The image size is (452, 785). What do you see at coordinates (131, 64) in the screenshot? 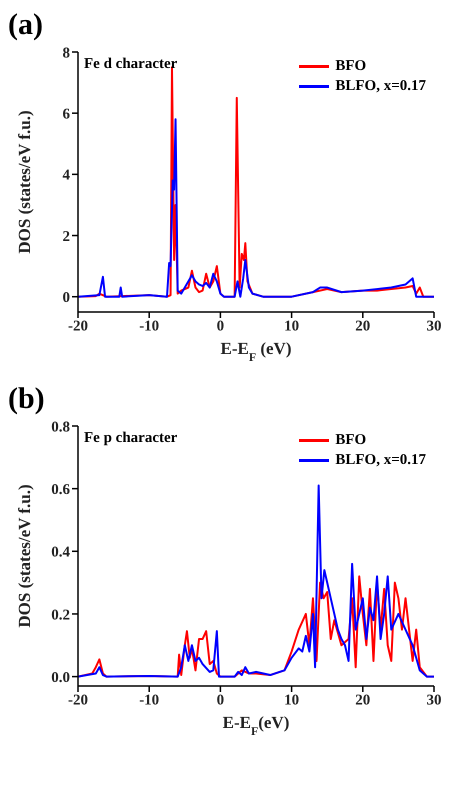
I see `annotation: Fe d character` at bounding box center [131, 64].